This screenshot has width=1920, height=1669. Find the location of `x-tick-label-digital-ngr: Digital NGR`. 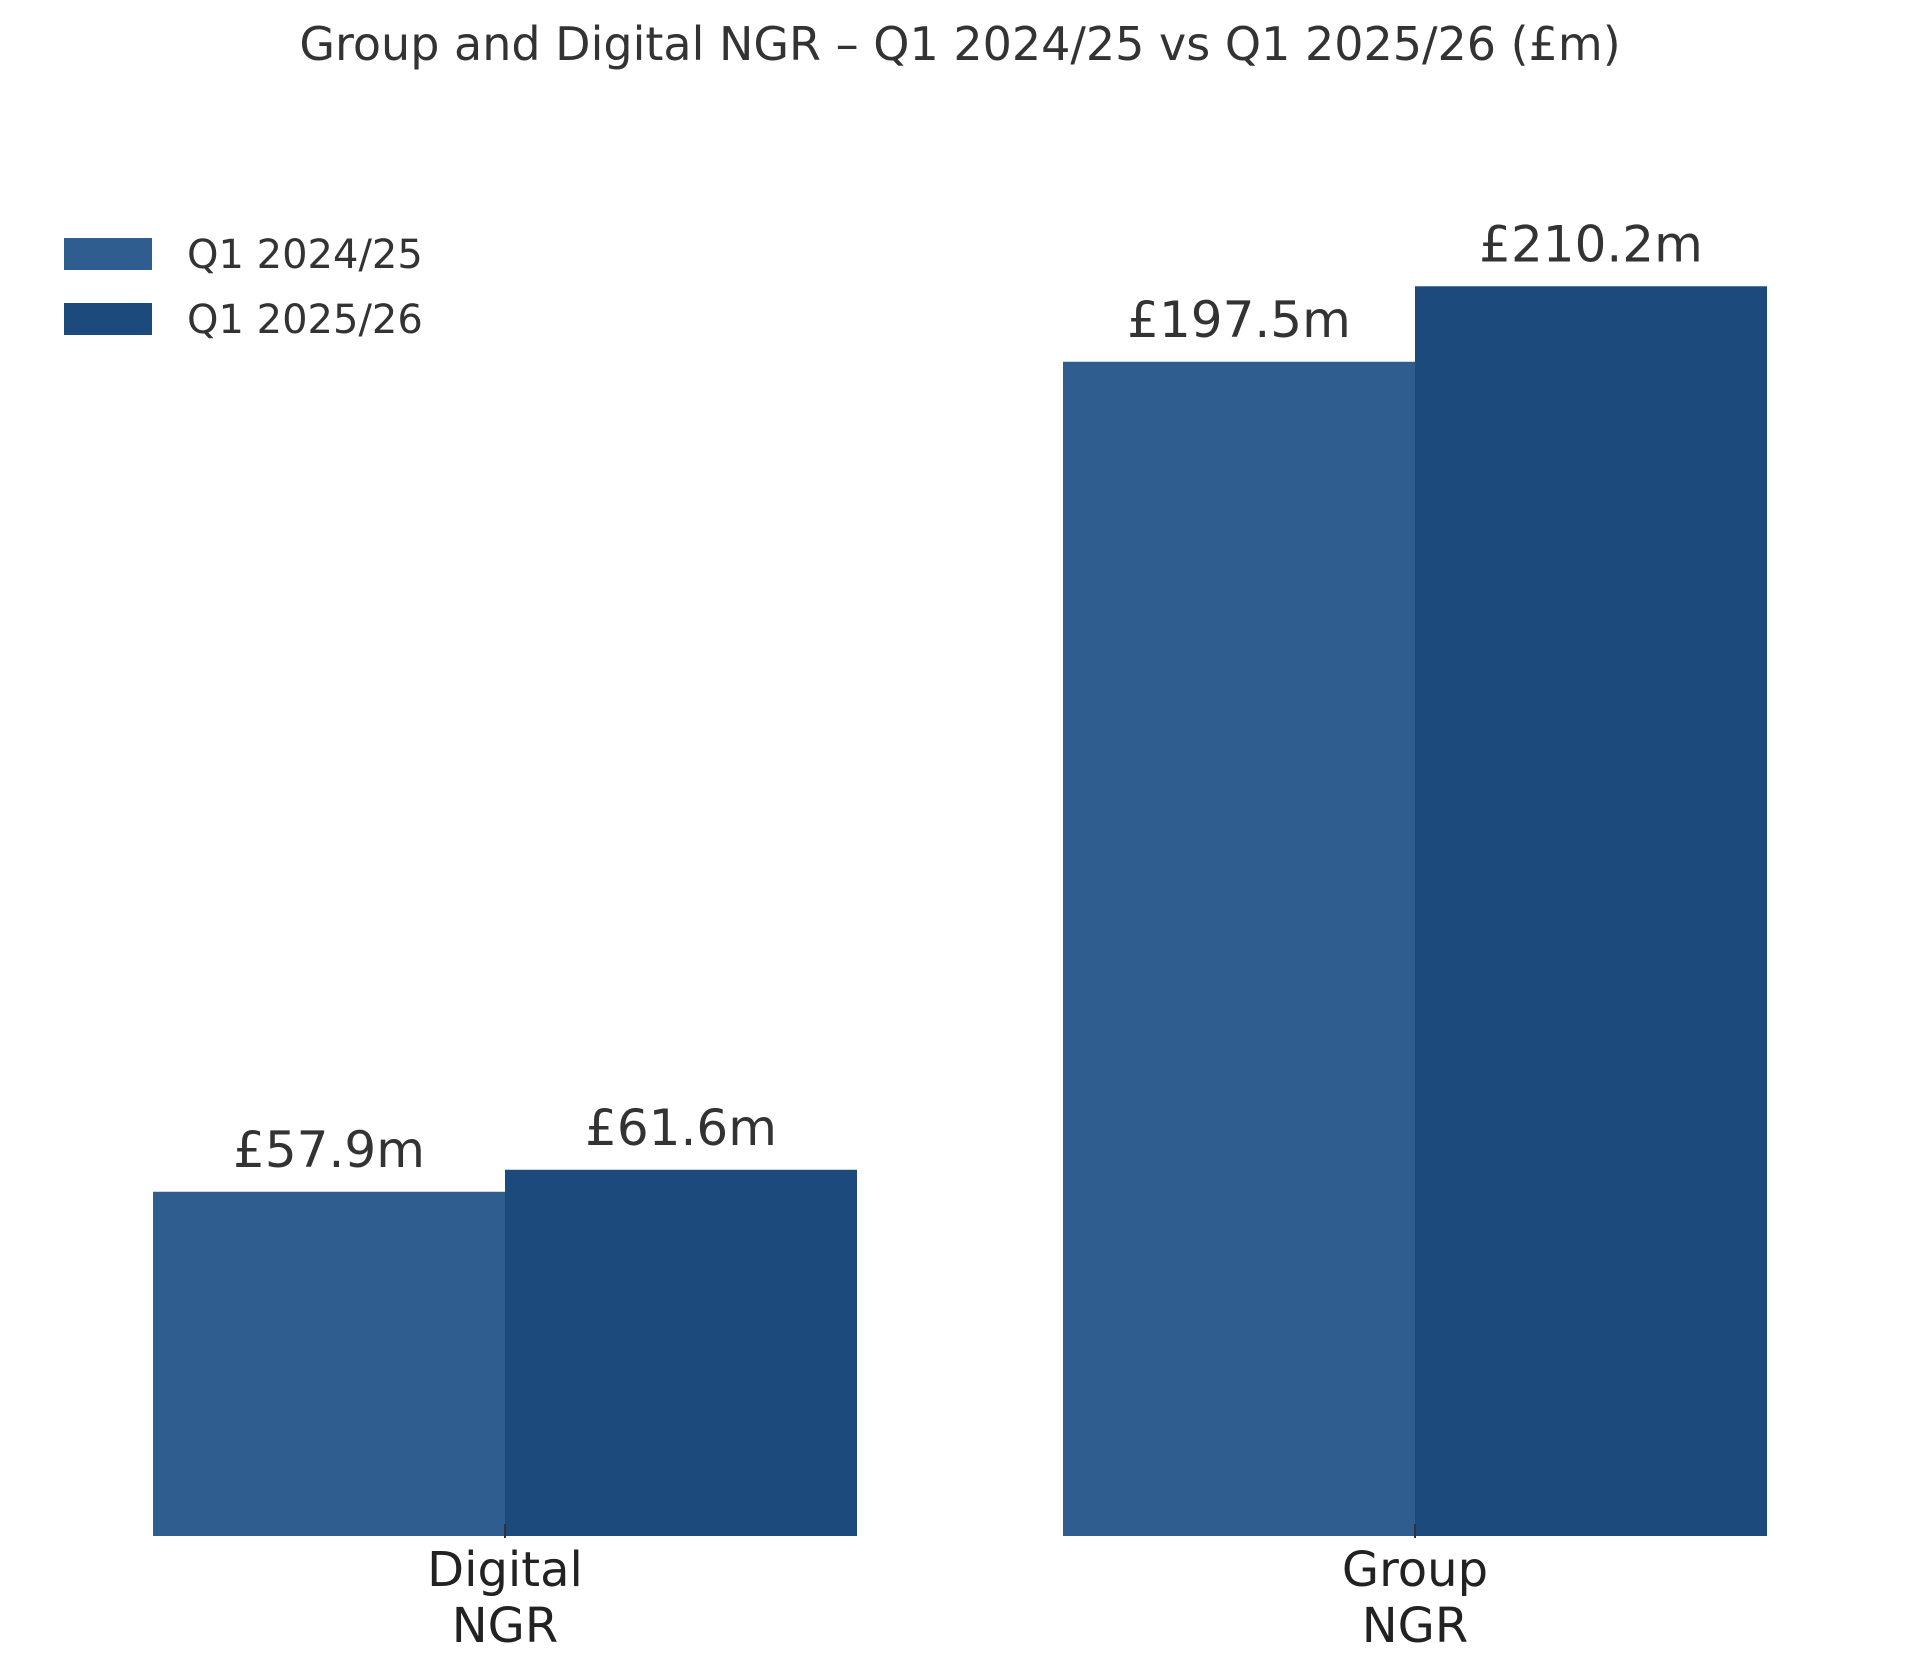

x-tick-label-digital-ngr: Digital NGR is located at coordinates (505, 1598).